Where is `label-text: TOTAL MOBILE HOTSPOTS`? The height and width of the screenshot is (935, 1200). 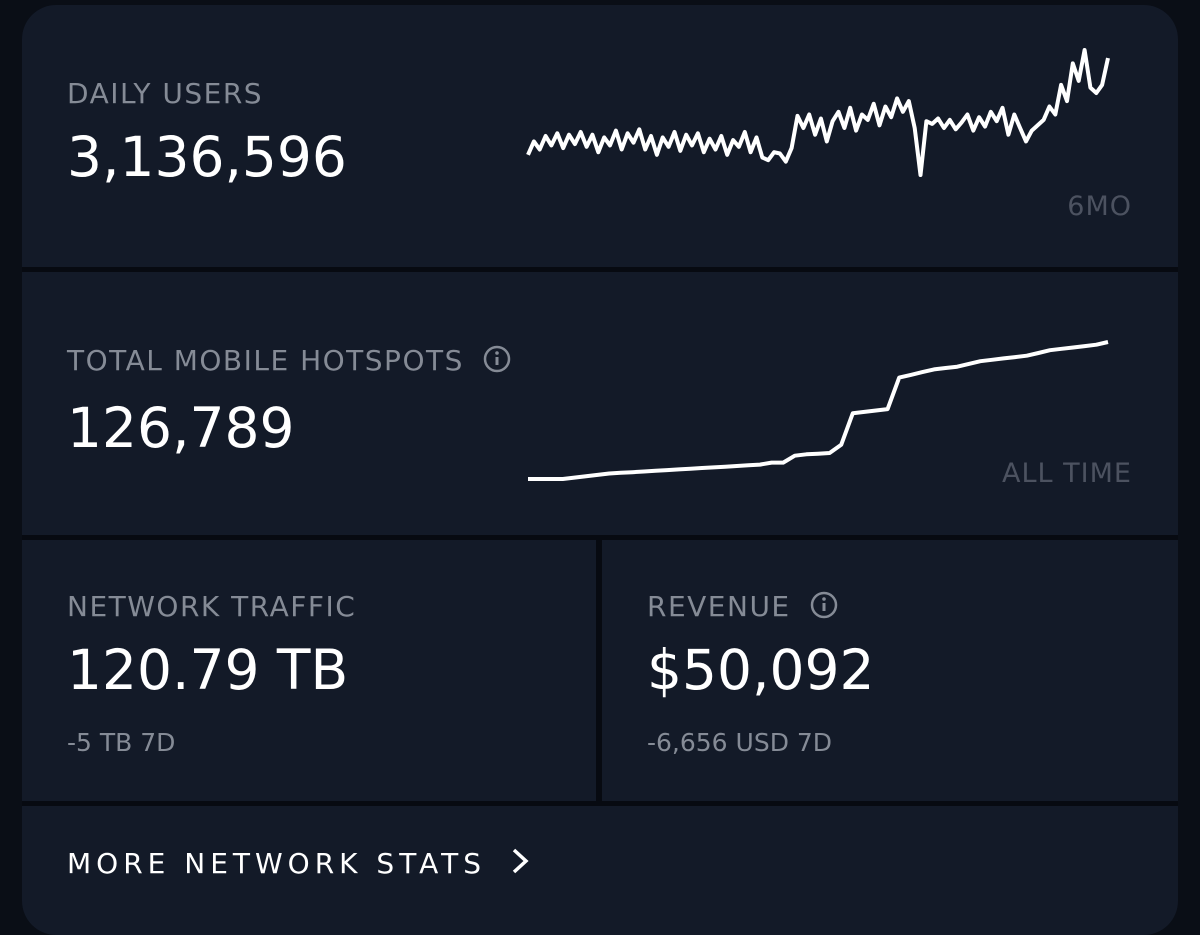 label-text: TOTAL MOBILE HOTSPOTS is located at coordinates (265, 360).